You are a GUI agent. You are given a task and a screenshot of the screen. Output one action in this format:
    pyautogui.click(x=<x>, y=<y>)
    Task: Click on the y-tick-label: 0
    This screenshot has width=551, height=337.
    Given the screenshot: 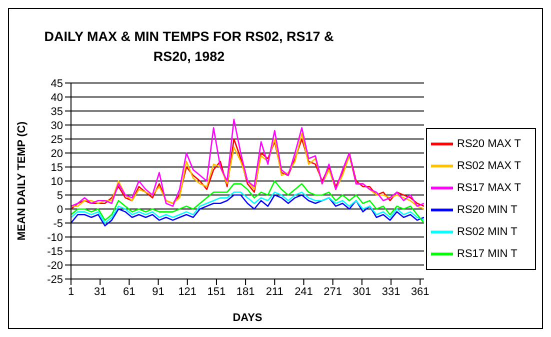 What is the action you would take?
    pyautogui.click(x=59, y=210)
    